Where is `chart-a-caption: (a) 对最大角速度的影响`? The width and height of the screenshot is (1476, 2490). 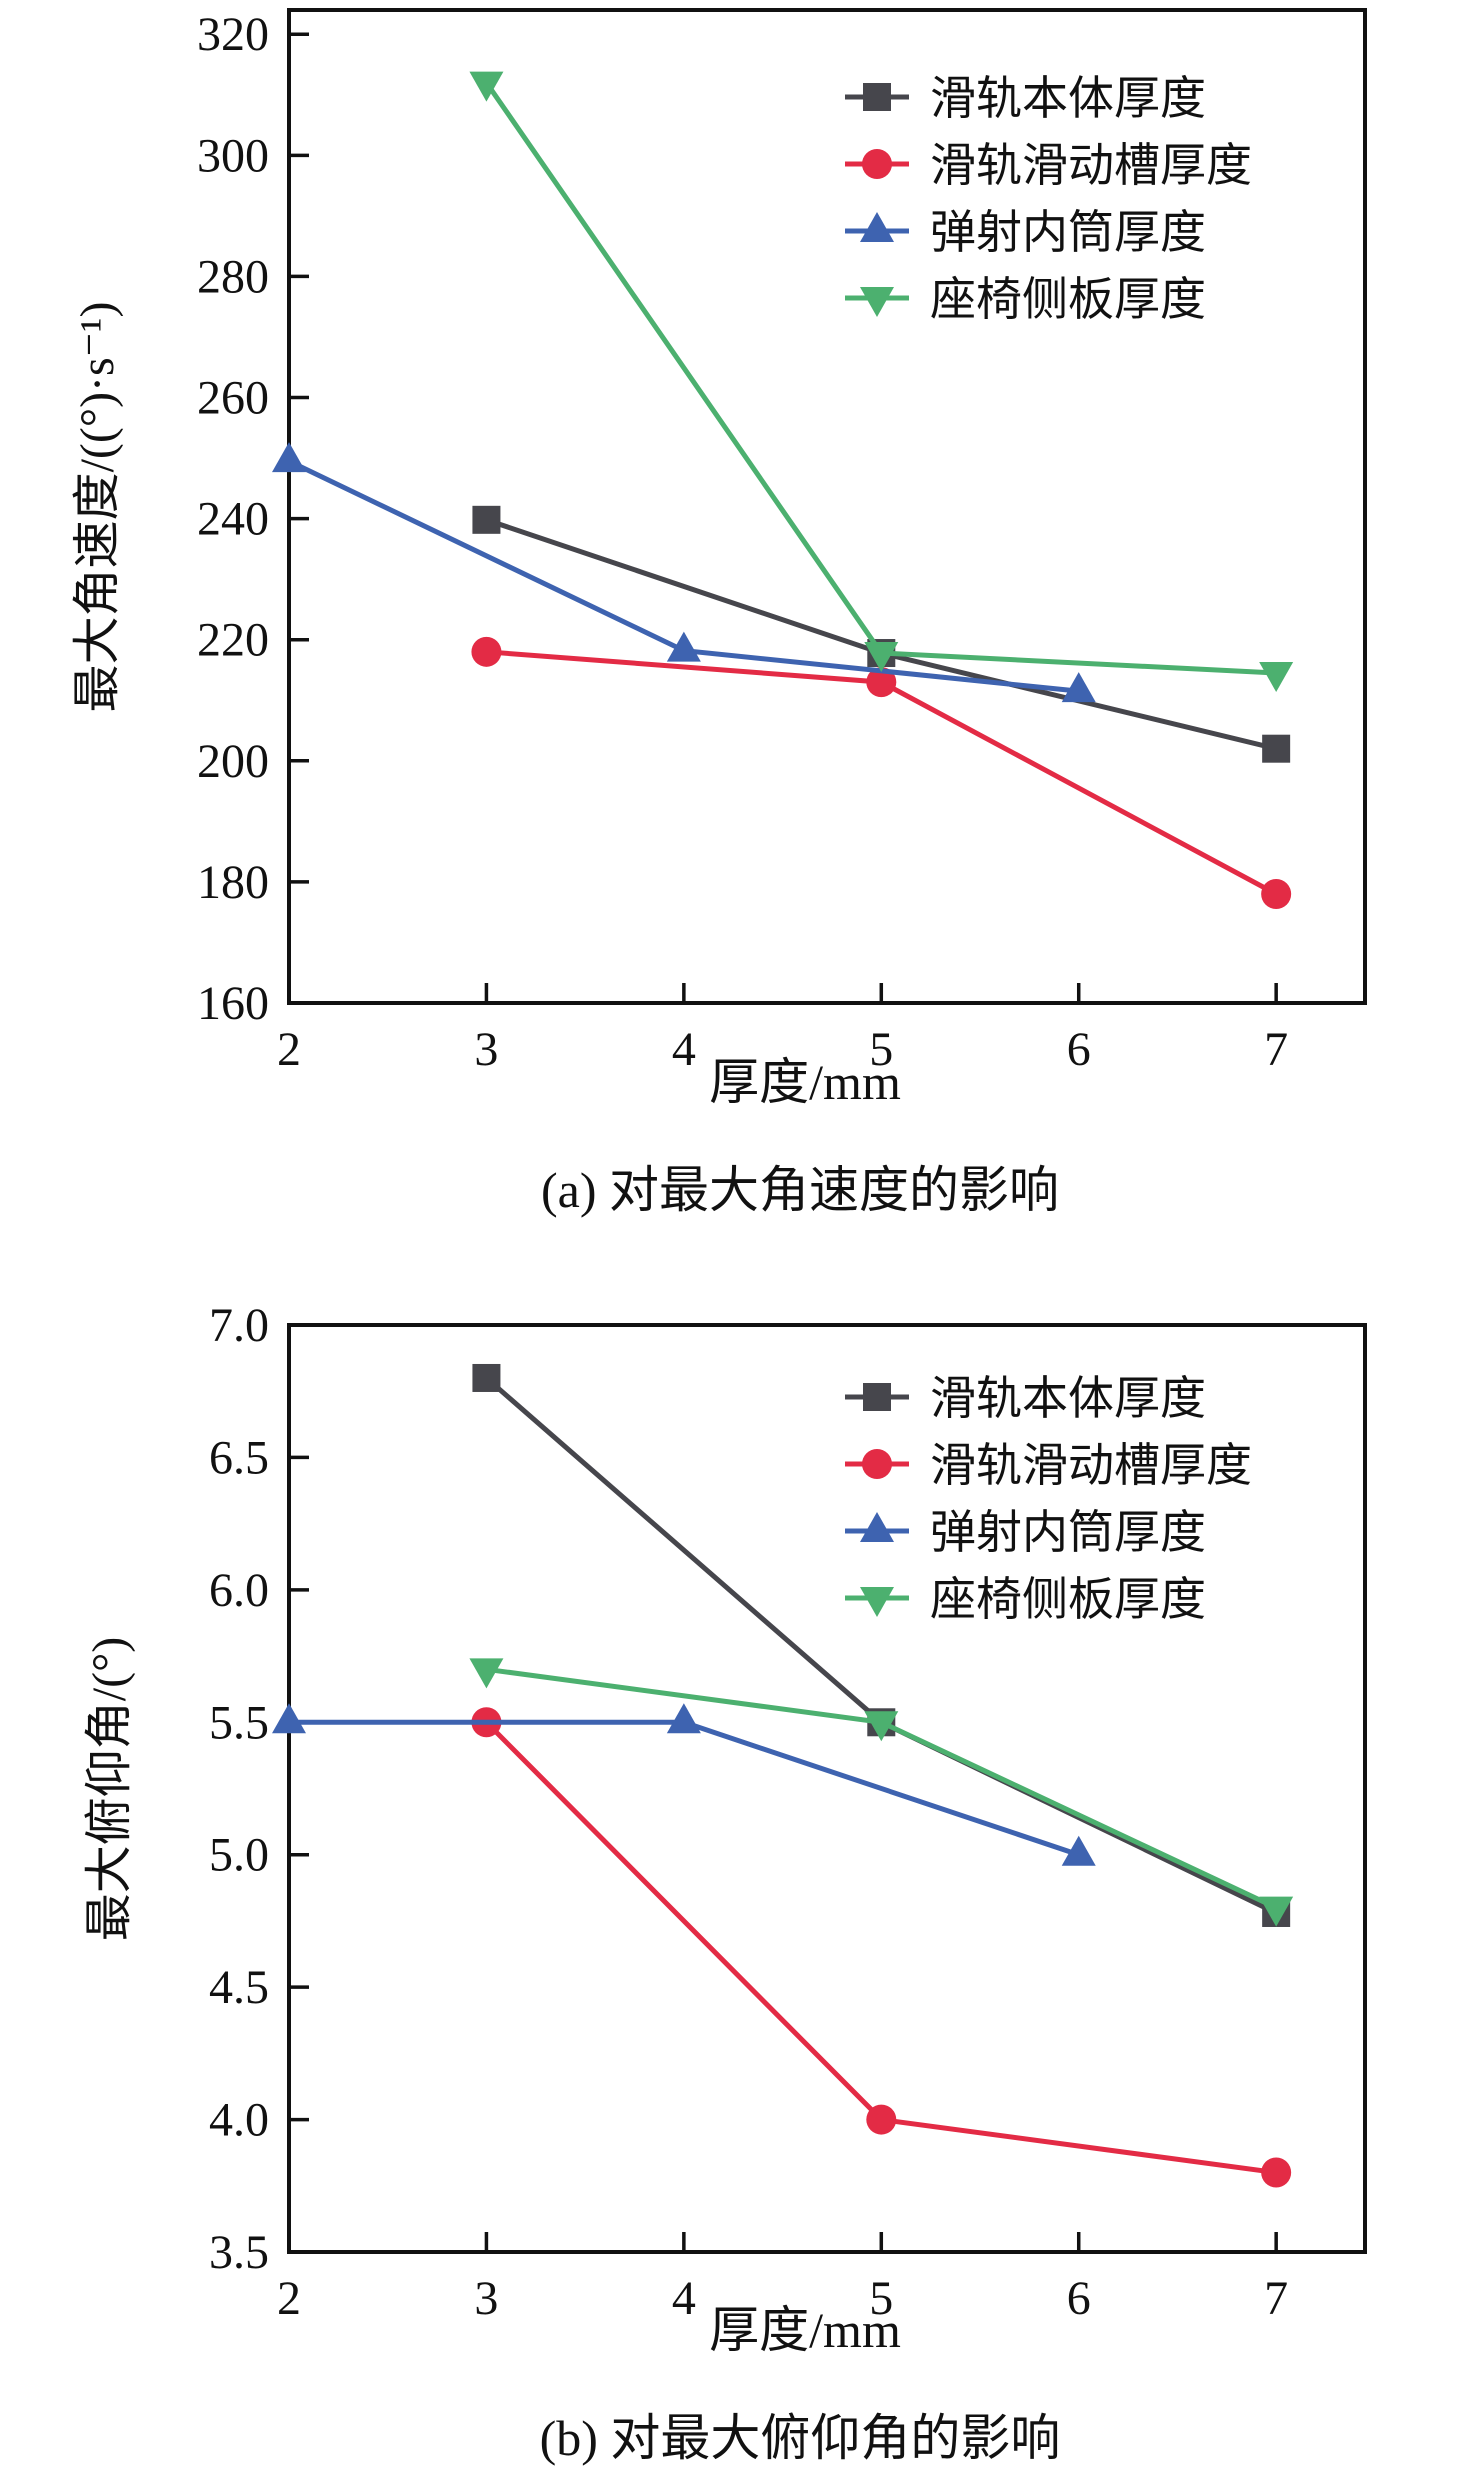
chart-a-caption: (a) 对最大角速度的影响 is located at coordinates (800, 1190).